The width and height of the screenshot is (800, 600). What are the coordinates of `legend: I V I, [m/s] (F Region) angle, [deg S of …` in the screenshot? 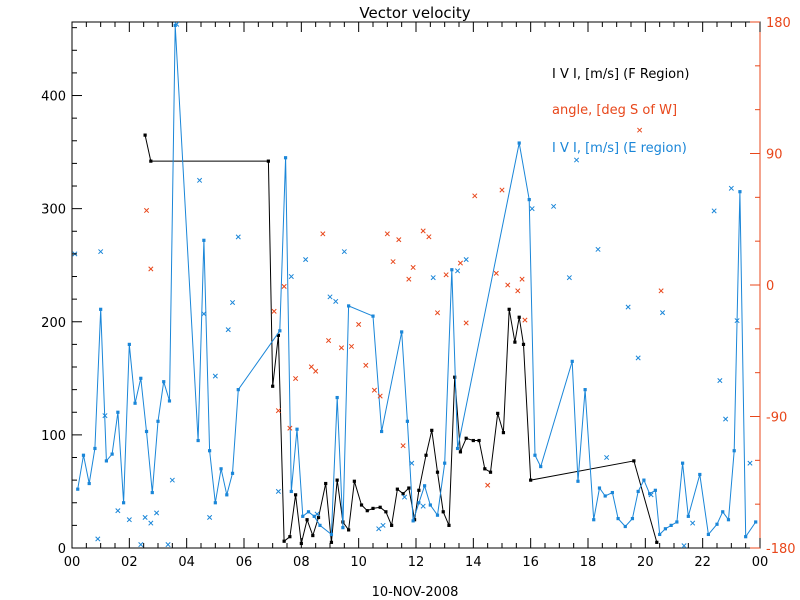 It's located at (620, 111).